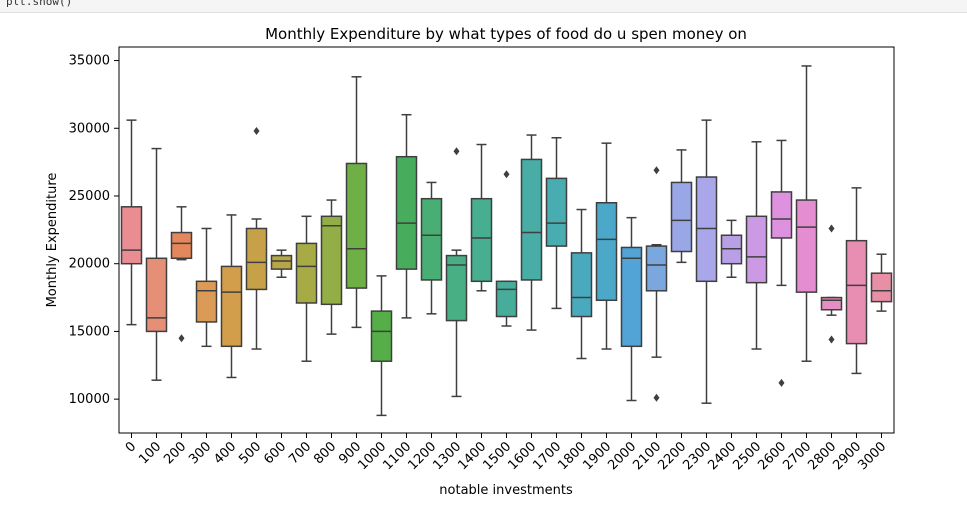 The height and width of the screenshot is (513, 967). Describe the element at coordinates (472, 456) in the screenshot. I see `x-tick-label: 1400` at that location.